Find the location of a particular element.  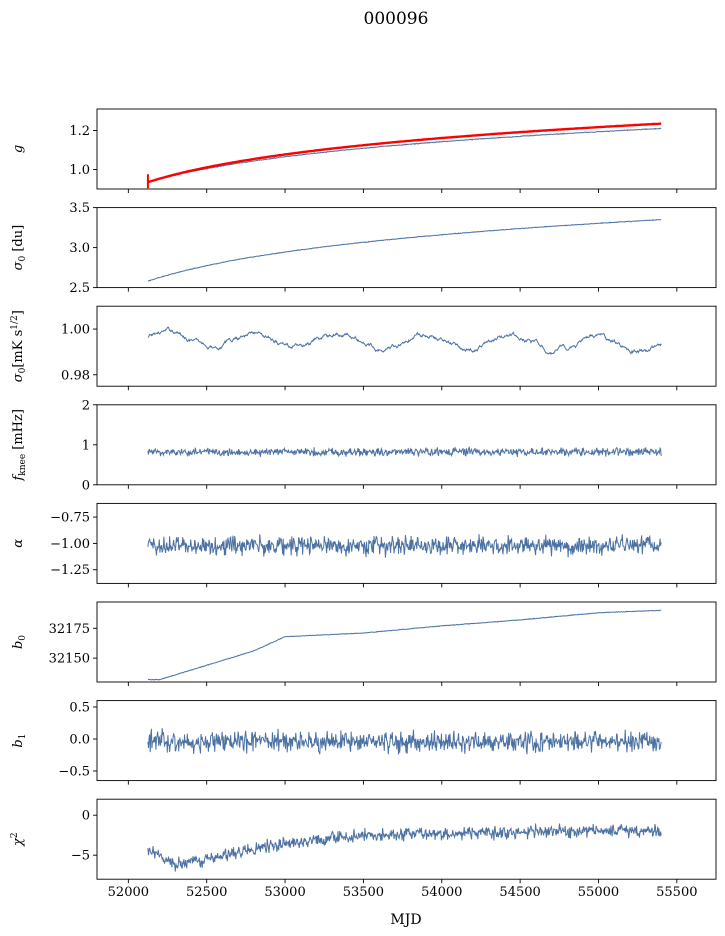

y-tick-label: 1.2 is located at coordinates (79, 131).